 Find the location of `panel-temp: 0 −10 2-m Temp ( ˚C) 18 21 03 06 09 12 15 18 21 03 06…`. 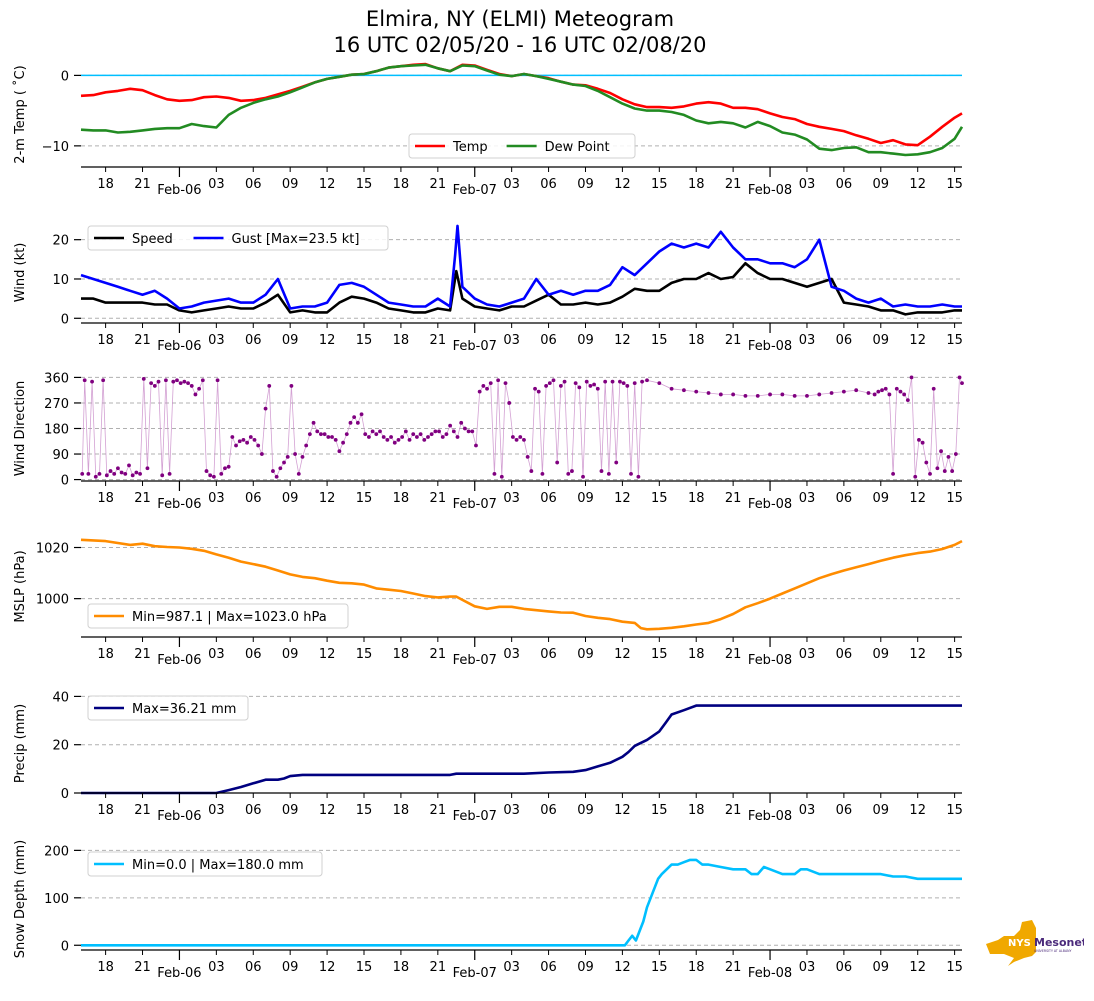

panel-temp: 0 −10 2-m Temp ( ˚C) 18 21 03 06 09 12 15 18 21 03 06… is located at coordinates (488, 130).